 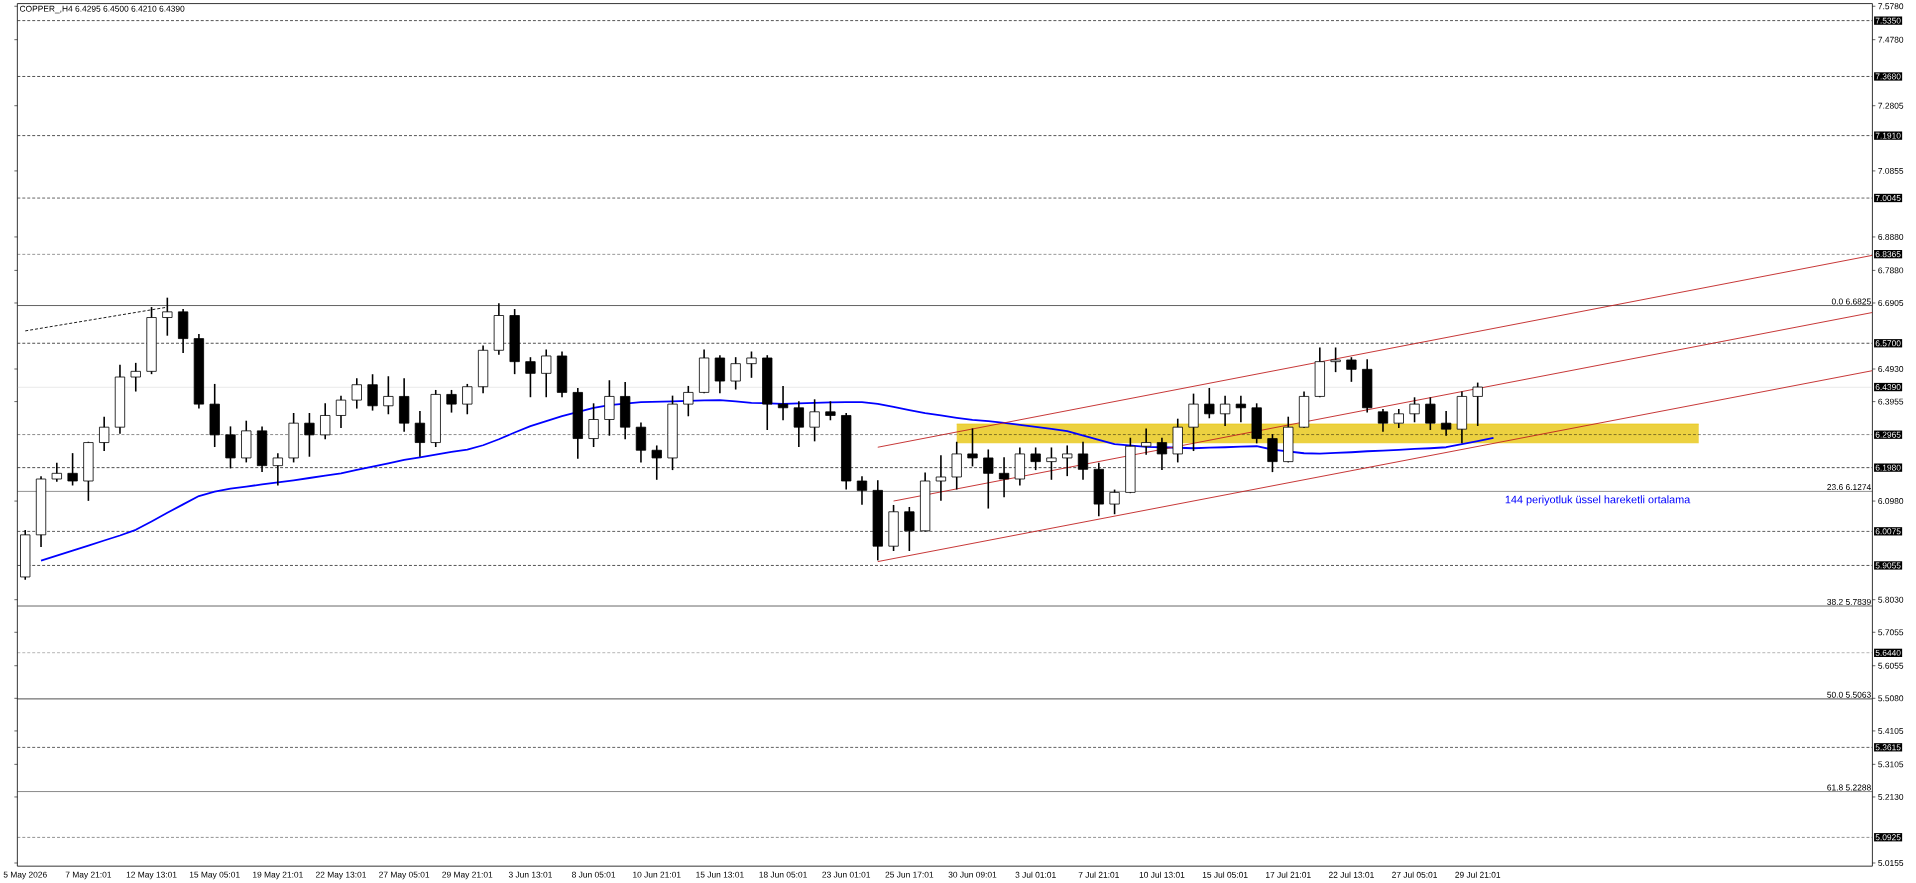 What do you see at coordinates (594, 874) in the screenshot?
I see `x-tick-label: 8 Jun 05:01` at bounding box center [594, 874].